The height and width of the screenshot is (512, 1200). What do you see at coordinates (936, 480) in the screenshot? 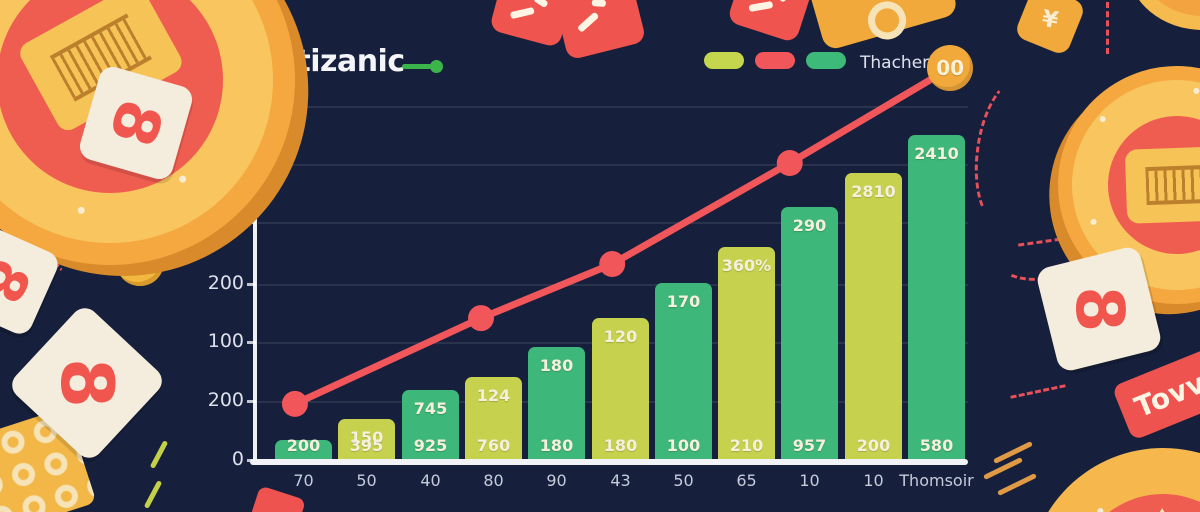
I see `x-tick-label: Thomsoir` at bounding box center [936, 480].